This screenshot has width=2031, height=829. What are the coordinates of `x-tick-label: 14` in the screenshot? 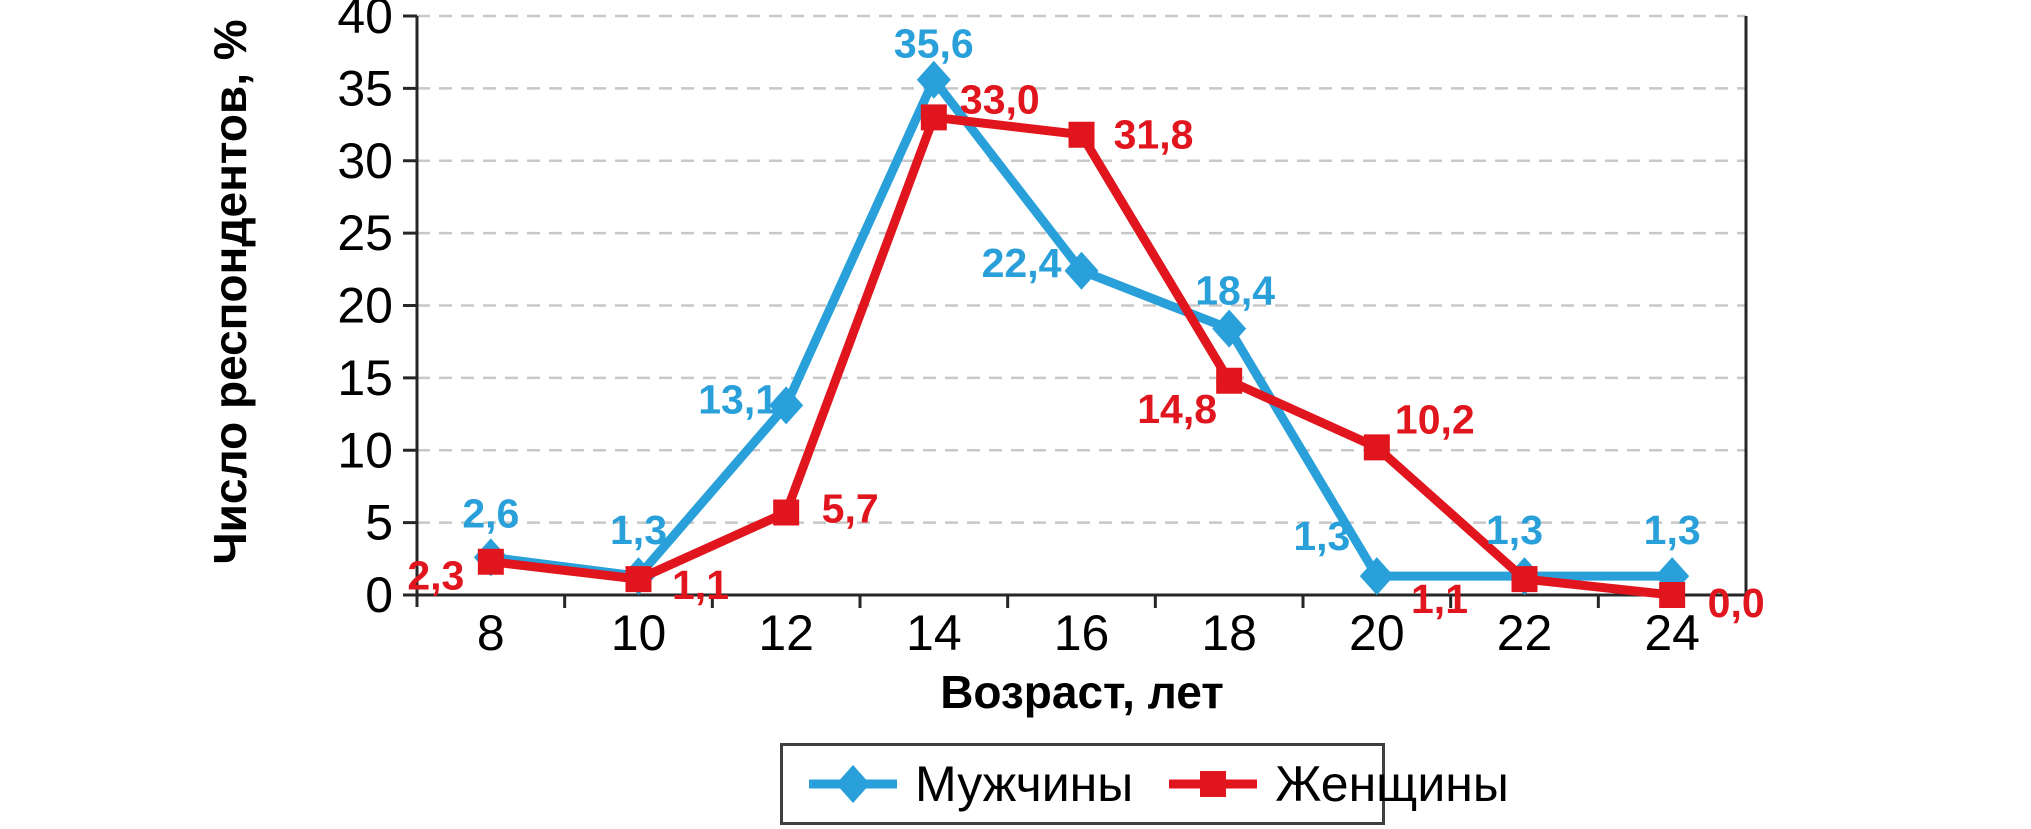 It's located at (934, 633).